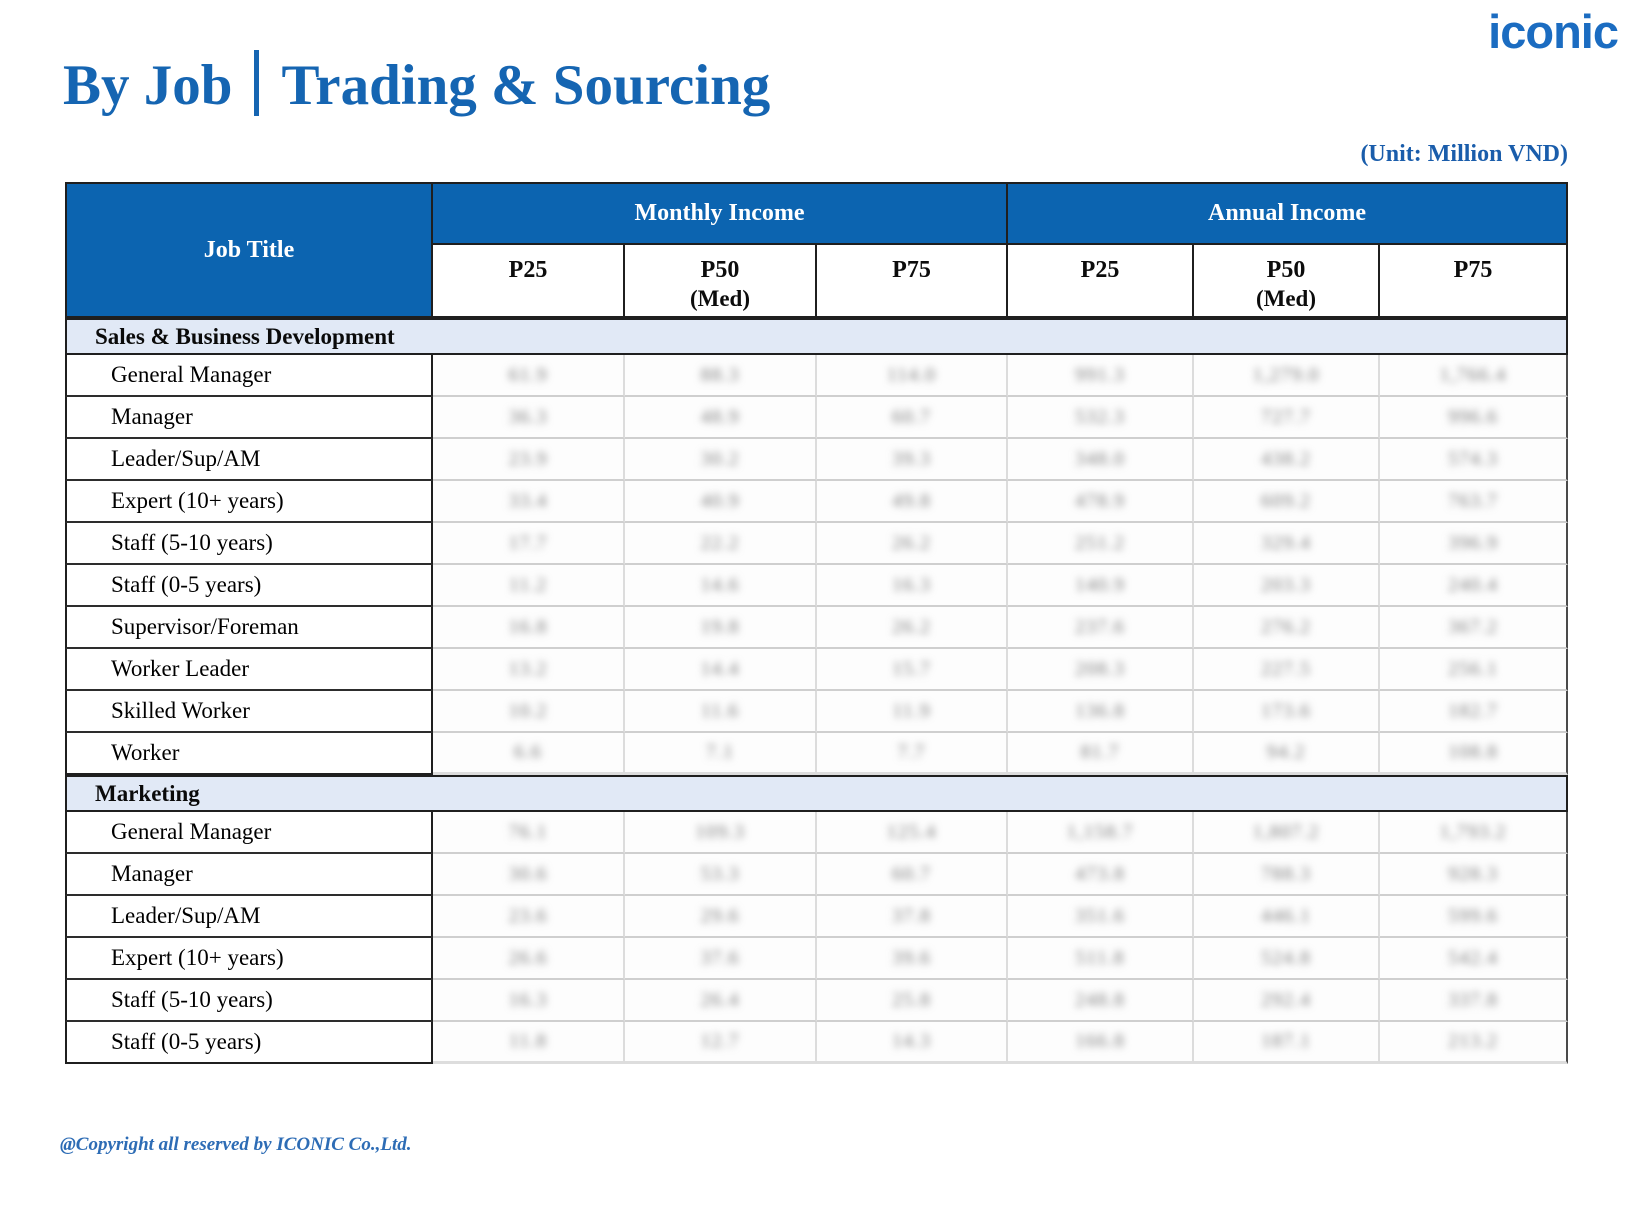  What do you see at coordinates (528, 915) in the screenshot?
I see `blurred-value: 23.6` at bounding box center [528, 915].